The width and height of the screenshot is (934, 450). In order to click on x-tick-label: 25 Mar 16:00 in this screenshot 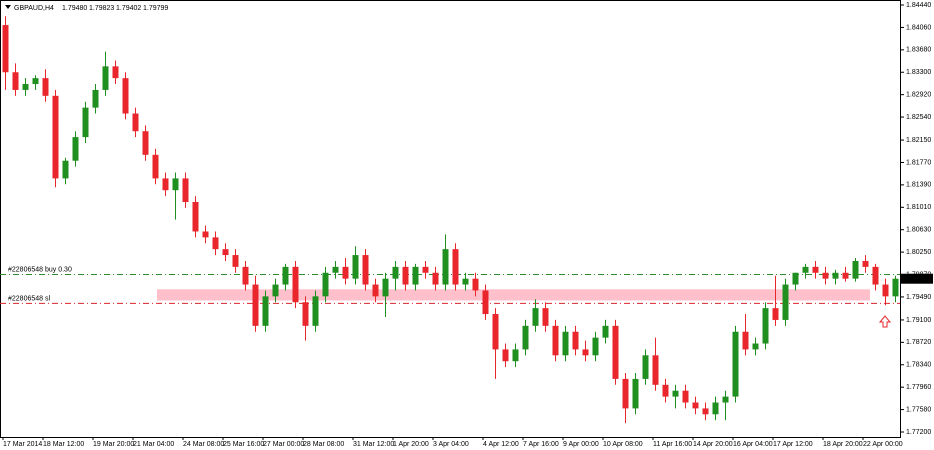, I will do `click(243, 444)`.